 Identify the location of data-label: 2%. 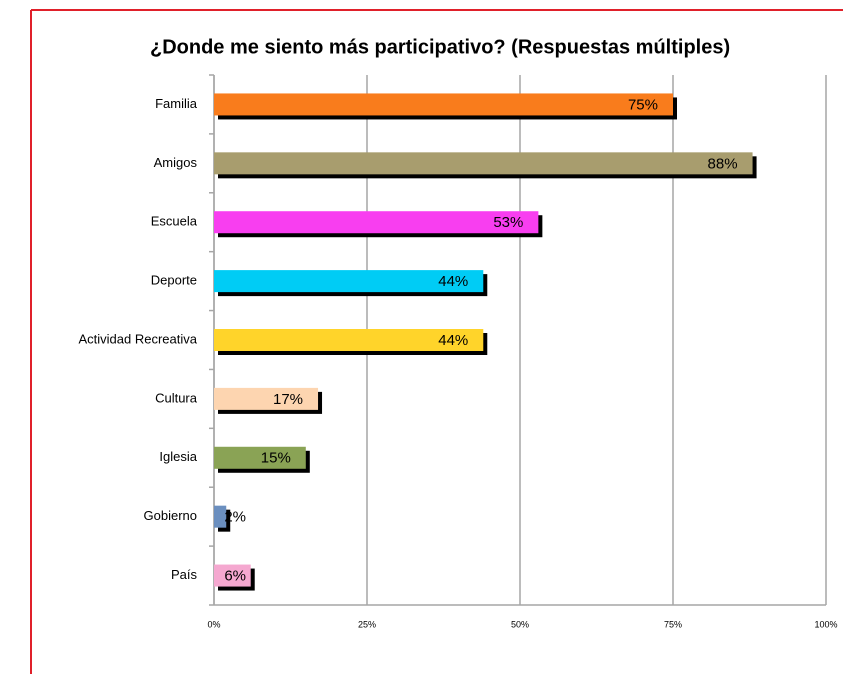
(235, 517).